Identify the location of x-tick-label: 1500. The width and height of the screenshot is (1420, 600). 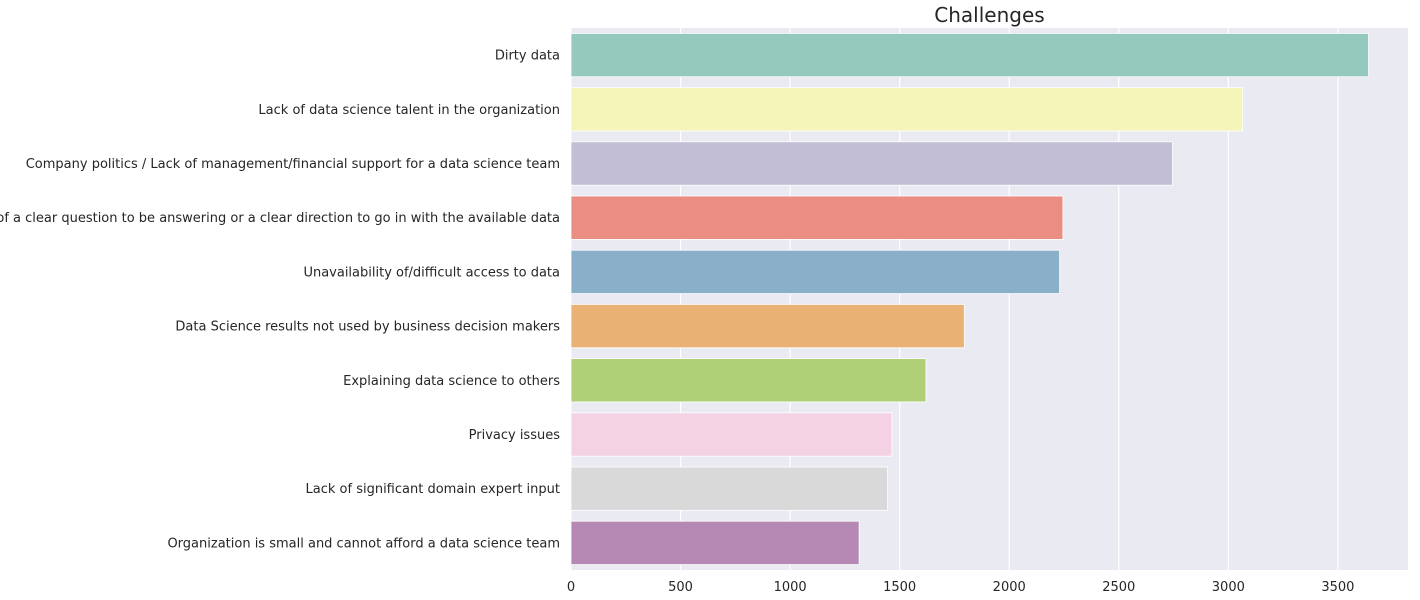
(899, 587).